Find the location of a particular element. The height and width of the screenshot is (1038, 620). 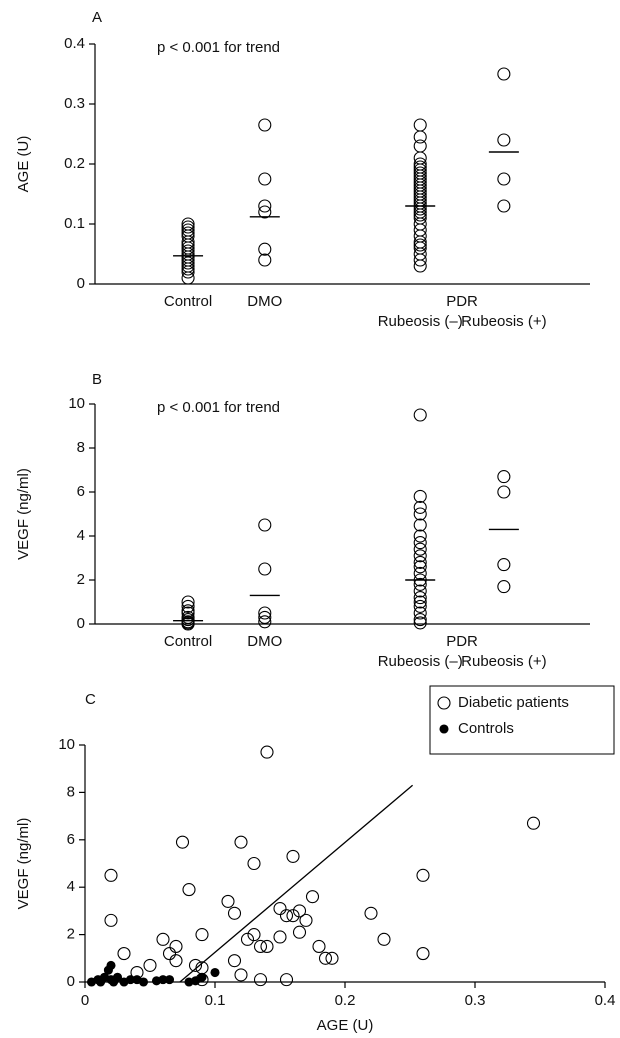

x-tick-label: 0.4 is located at coordinates (605, 1000).